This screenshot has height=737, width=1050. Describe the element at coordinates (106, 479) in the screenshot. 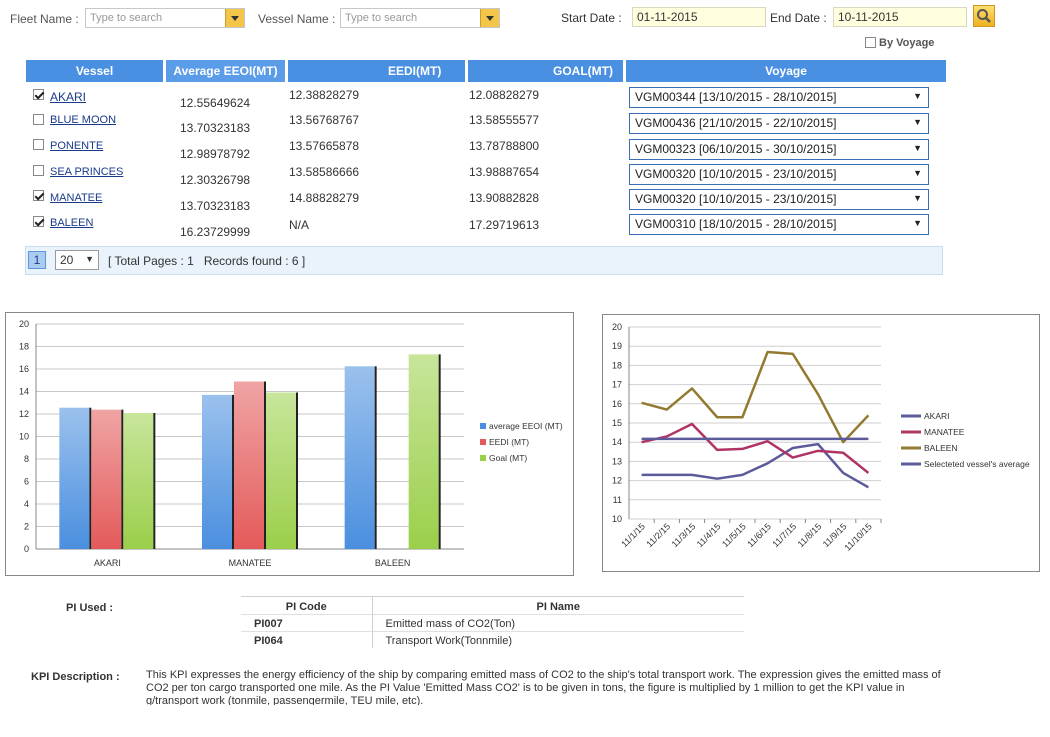

I see `bar-eedi` at that location.